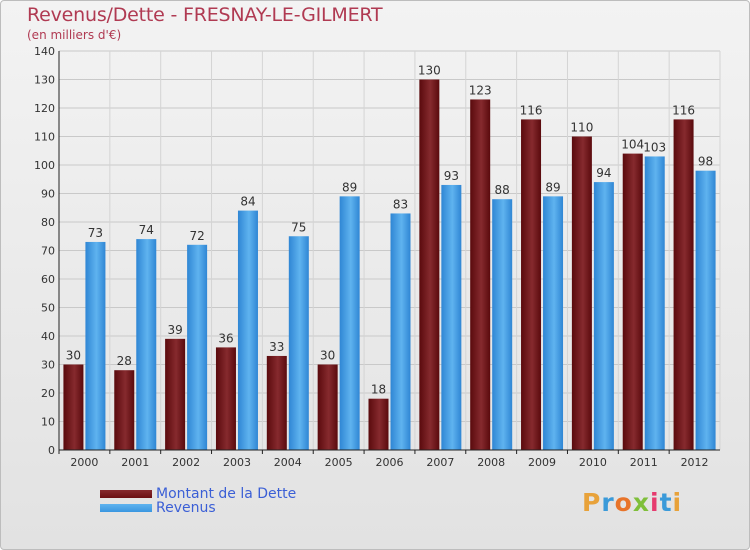 The width and height of the screenshot is (750, 550). I want to click on y-tick-label: 130, so click(44, 80).